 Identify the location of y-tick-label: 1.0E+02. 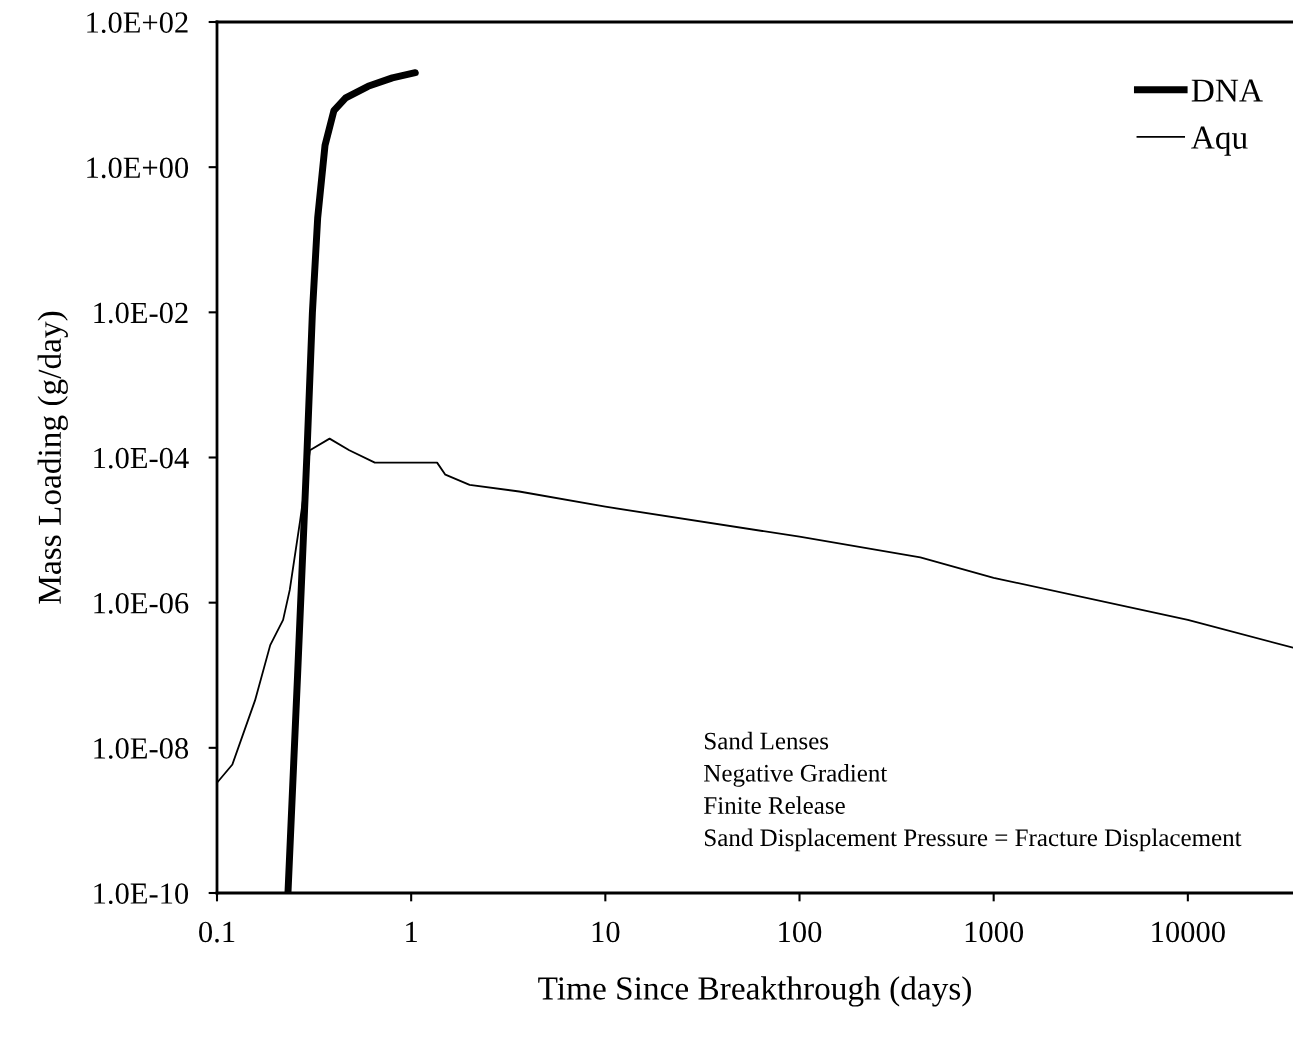
(137, 23).